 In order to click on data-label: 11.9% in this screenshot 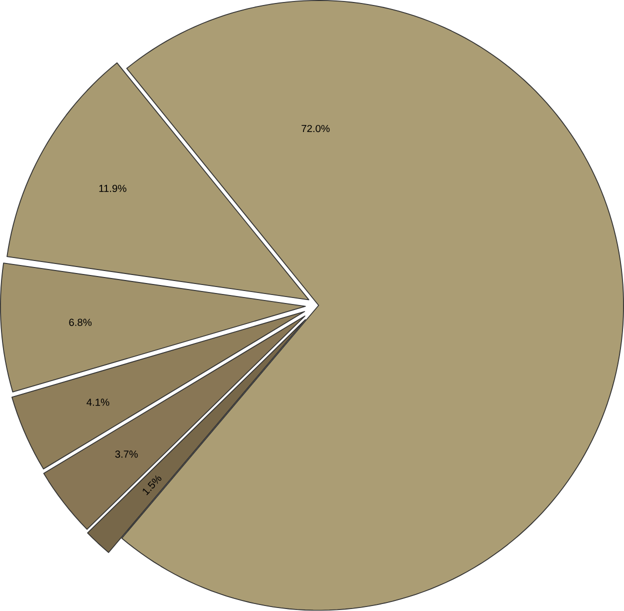, I will do `click(112, 188)`.